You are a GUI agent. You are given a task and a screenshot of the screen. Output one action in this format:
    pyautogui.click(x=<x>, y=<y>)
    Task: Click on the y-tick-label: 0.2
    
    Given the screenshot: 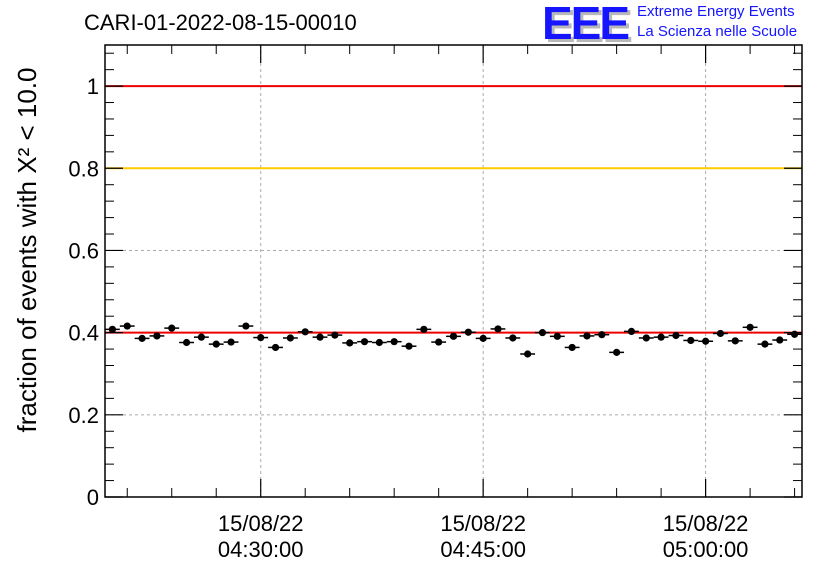 What is the action you would take?
    pyautogui.click(x=83, y=415)
    